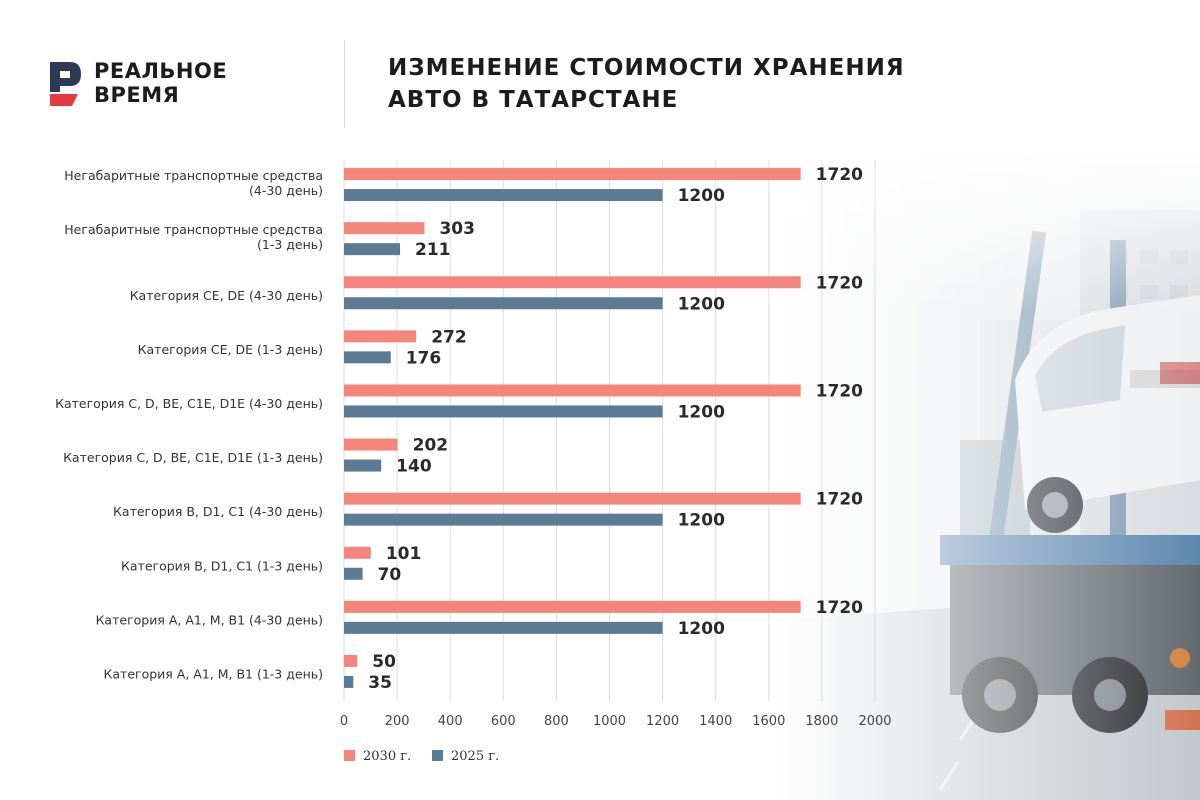 This screenshot has width=1200, height=800. What do you see at coordinates (344, 721) in the screenshot?
I see `x-tick-label: 0` at bounding box center [344, 721].